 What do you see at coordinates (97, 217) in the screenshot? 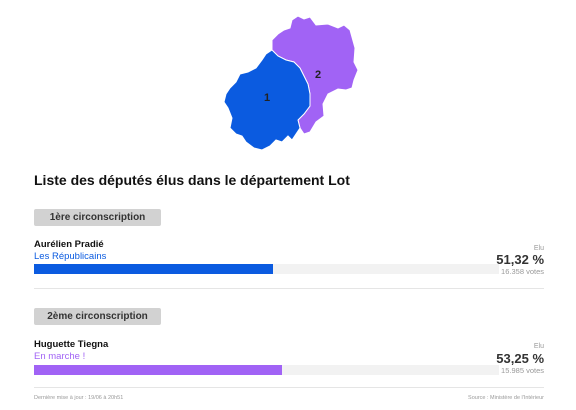
I see `circonscription-label: 1ère circonscription` at bounding box center [97, 217].